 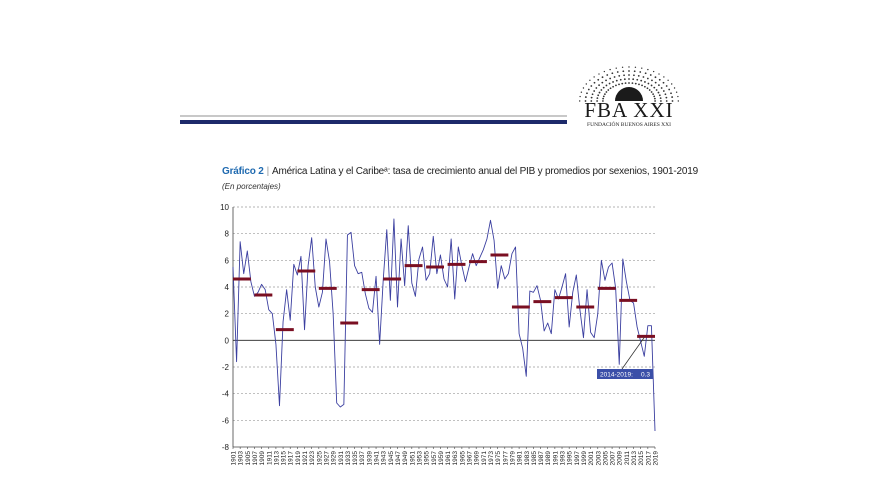 I want to click on y-tick-label: 0, so click(x=227, y=340).